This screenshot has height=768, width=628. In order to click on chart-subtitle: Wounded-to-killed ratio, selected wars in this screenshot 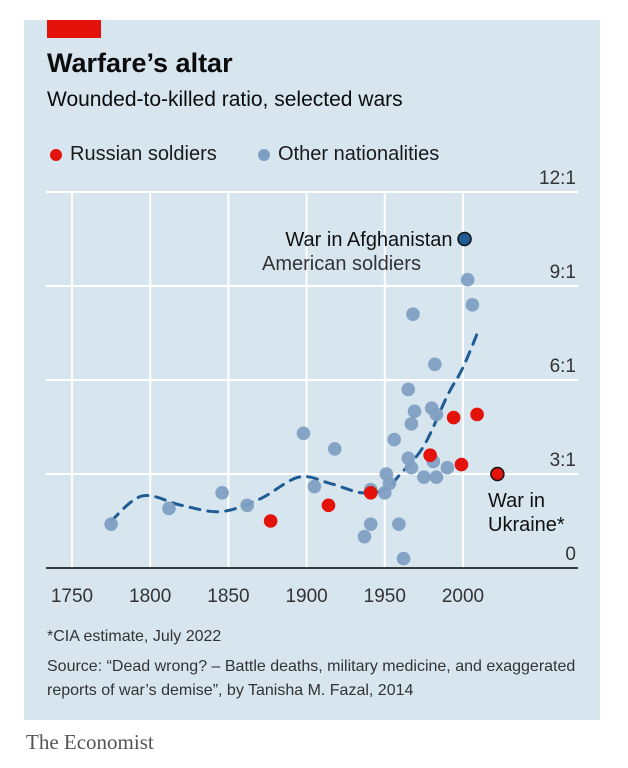, I will do `click(225, 99)`.